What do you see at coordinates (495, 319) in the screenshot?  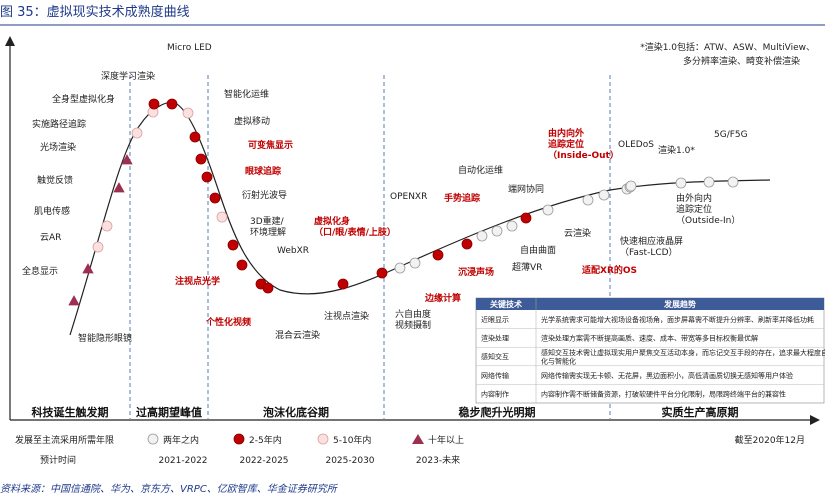 I see `table-cell-tech: 近眼显示` at bounding box center [495, 319].